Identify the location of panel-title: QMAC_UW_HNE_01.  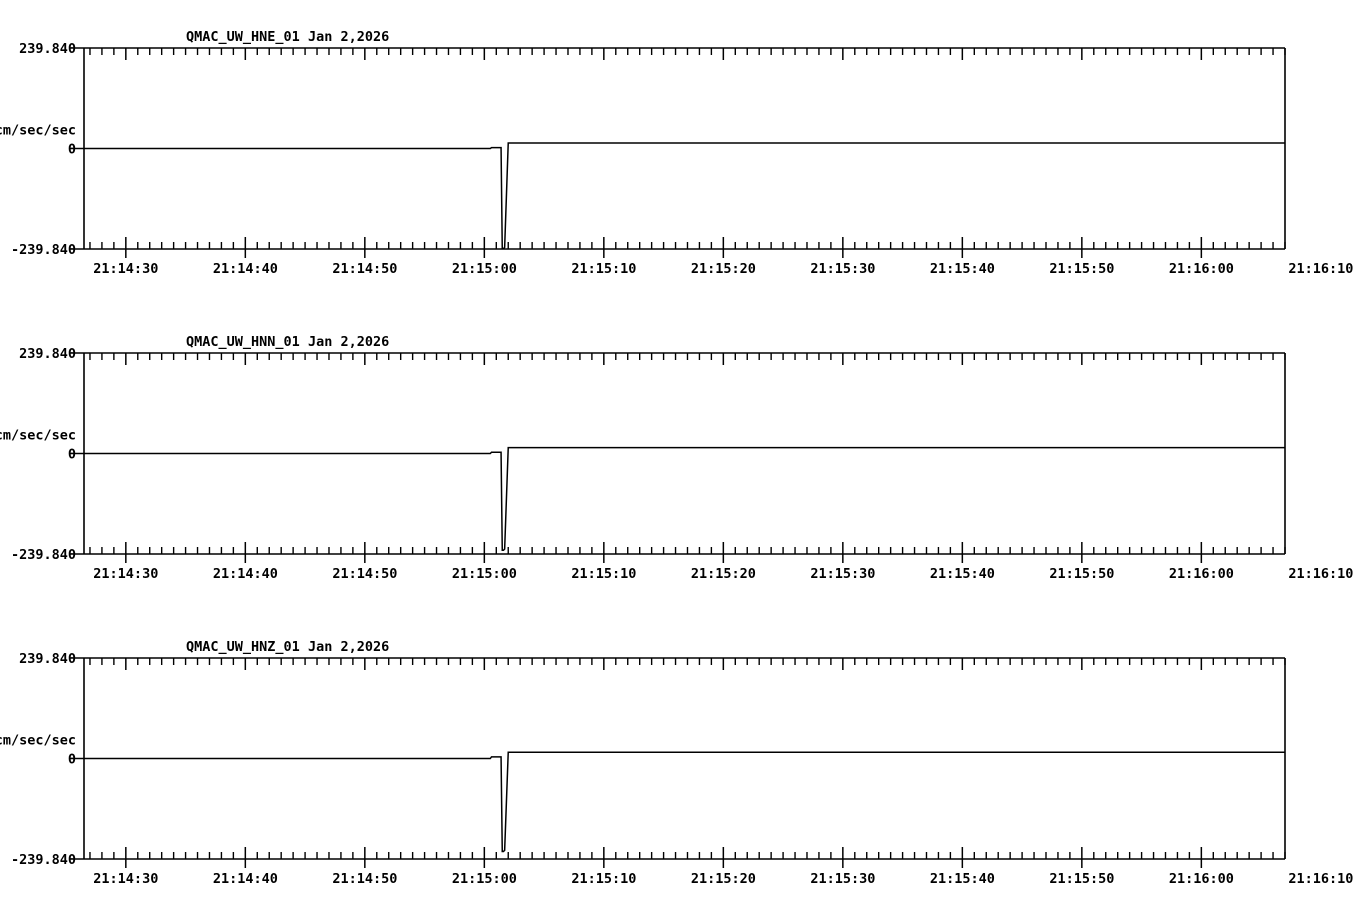
(243, 37).